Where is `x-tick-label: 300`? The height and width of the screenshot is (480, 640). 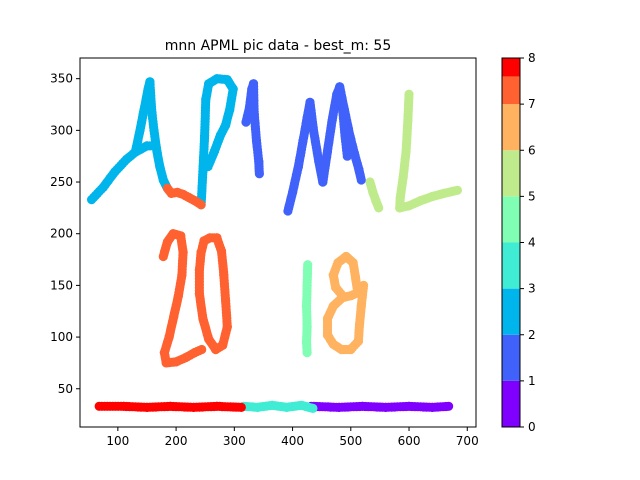 x-tick-label: 300 is located at coordinates (234, 441).